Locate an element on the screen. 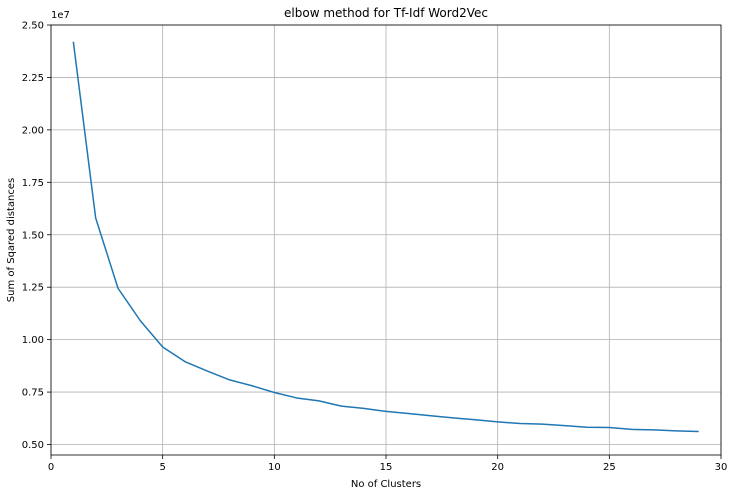  x-tick-label: 15 is located at coordinates (386, 467).